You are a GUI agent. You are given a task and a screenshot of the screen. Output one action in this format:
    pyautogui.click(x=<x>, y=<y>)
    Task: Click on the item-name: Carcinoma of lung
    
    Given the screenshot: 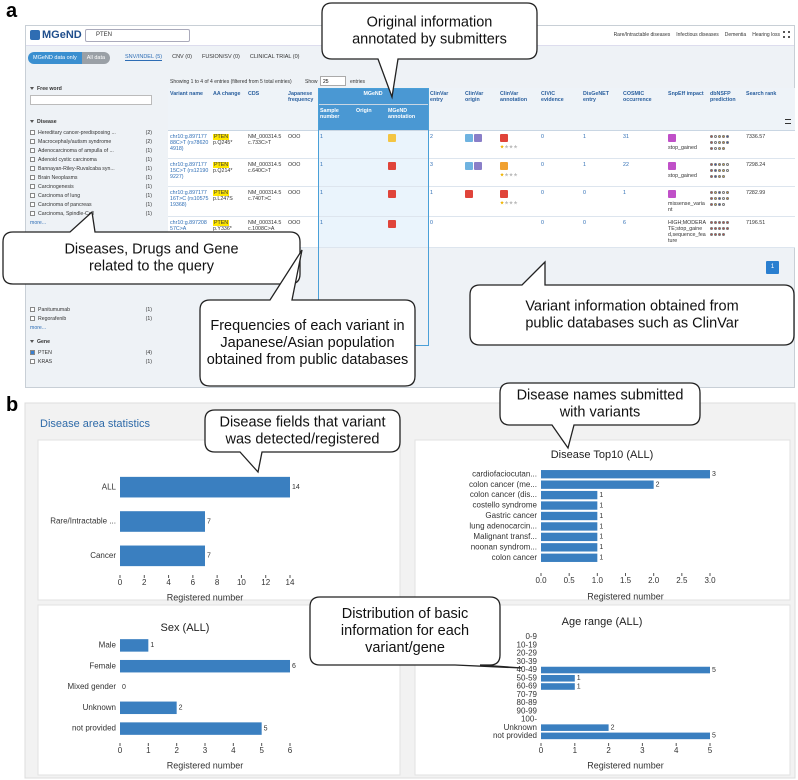 What is the action you would take?
    pyautogui.click(x=59, y=195)
    